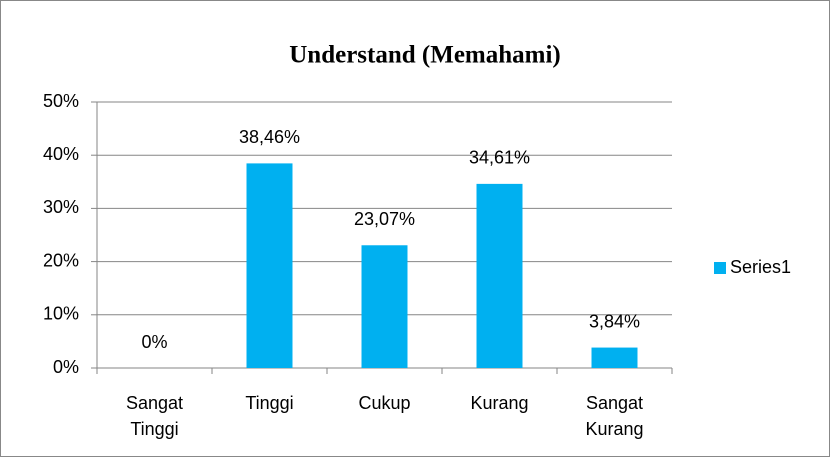 The width and height of the screenshot is (831, 458). I want to click on data-label: 0%, so click(154, 342).